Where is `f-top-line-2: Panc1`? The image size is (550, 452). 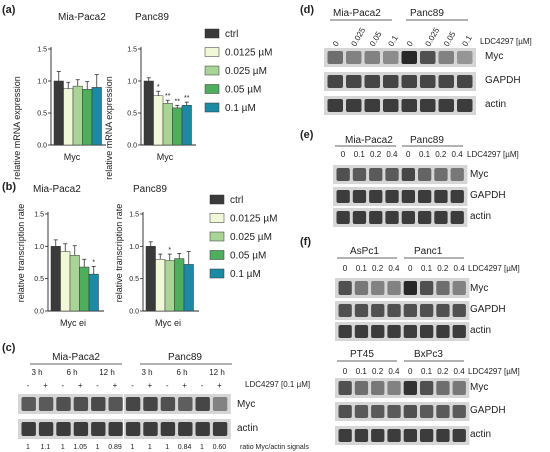
f-top-line-2: Panc1 is located at coordinates (428, 251).